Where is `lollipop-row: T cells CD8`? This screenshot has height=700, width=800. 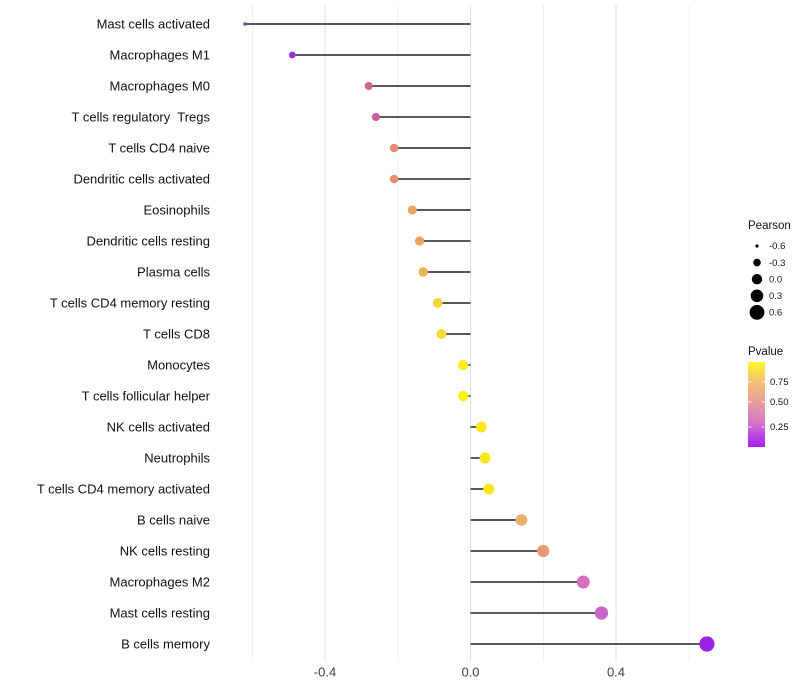 lollipop-row: T cells CD8 is located at coordinates (307, 334).